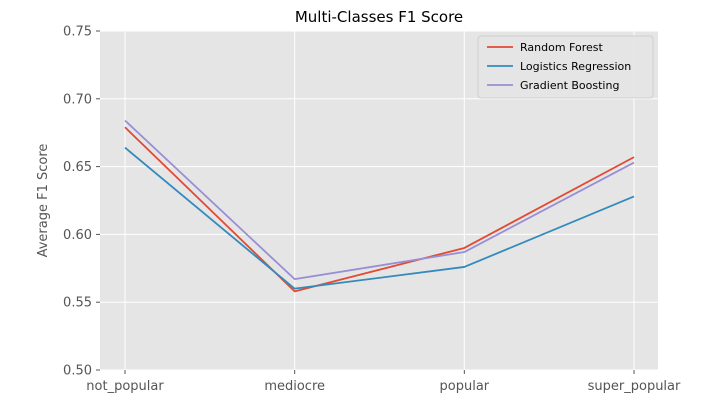  Describe the element at coordinates (77, 32) in the screenshot. I see `y-tick-label: 0.75` at that location.